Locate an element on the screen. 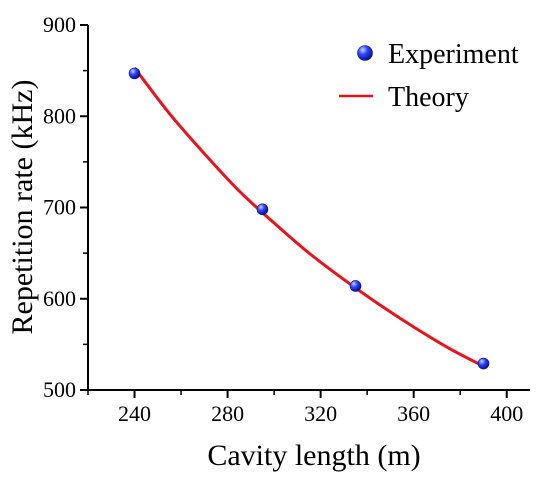 The image size is (550, 483). legend-experiment-label: Experiment is located at coordinates (453, 54).